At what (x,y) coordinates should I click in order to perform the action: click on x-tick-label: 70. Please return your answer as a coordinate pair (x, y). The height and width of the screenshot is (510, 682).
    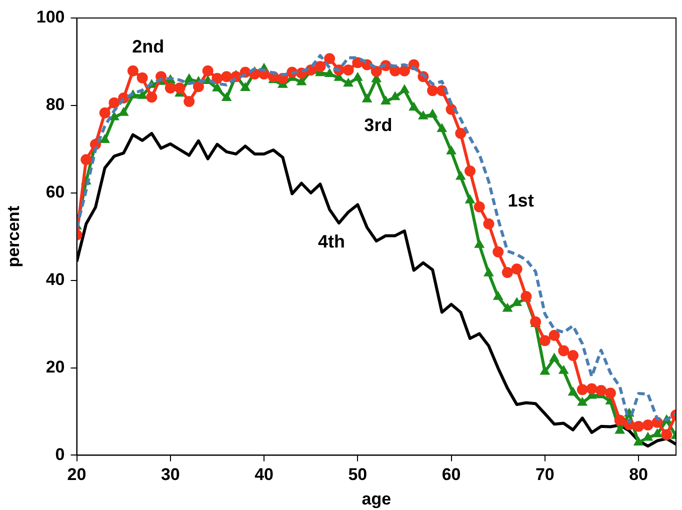
    Looking at the image, I should click on (544, 474).